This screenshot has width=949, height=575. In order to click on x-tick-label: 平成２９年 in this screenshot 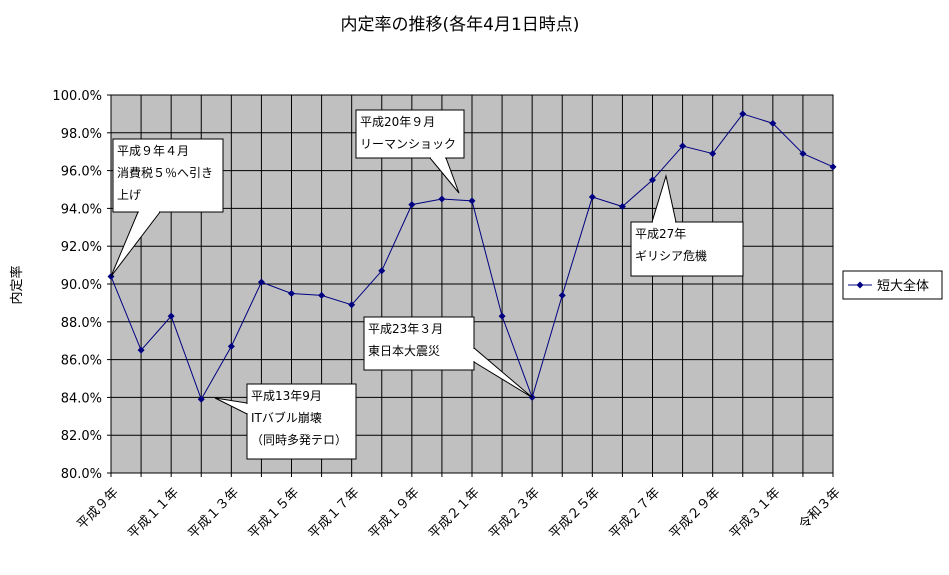, I will do `click(695, 513)`.